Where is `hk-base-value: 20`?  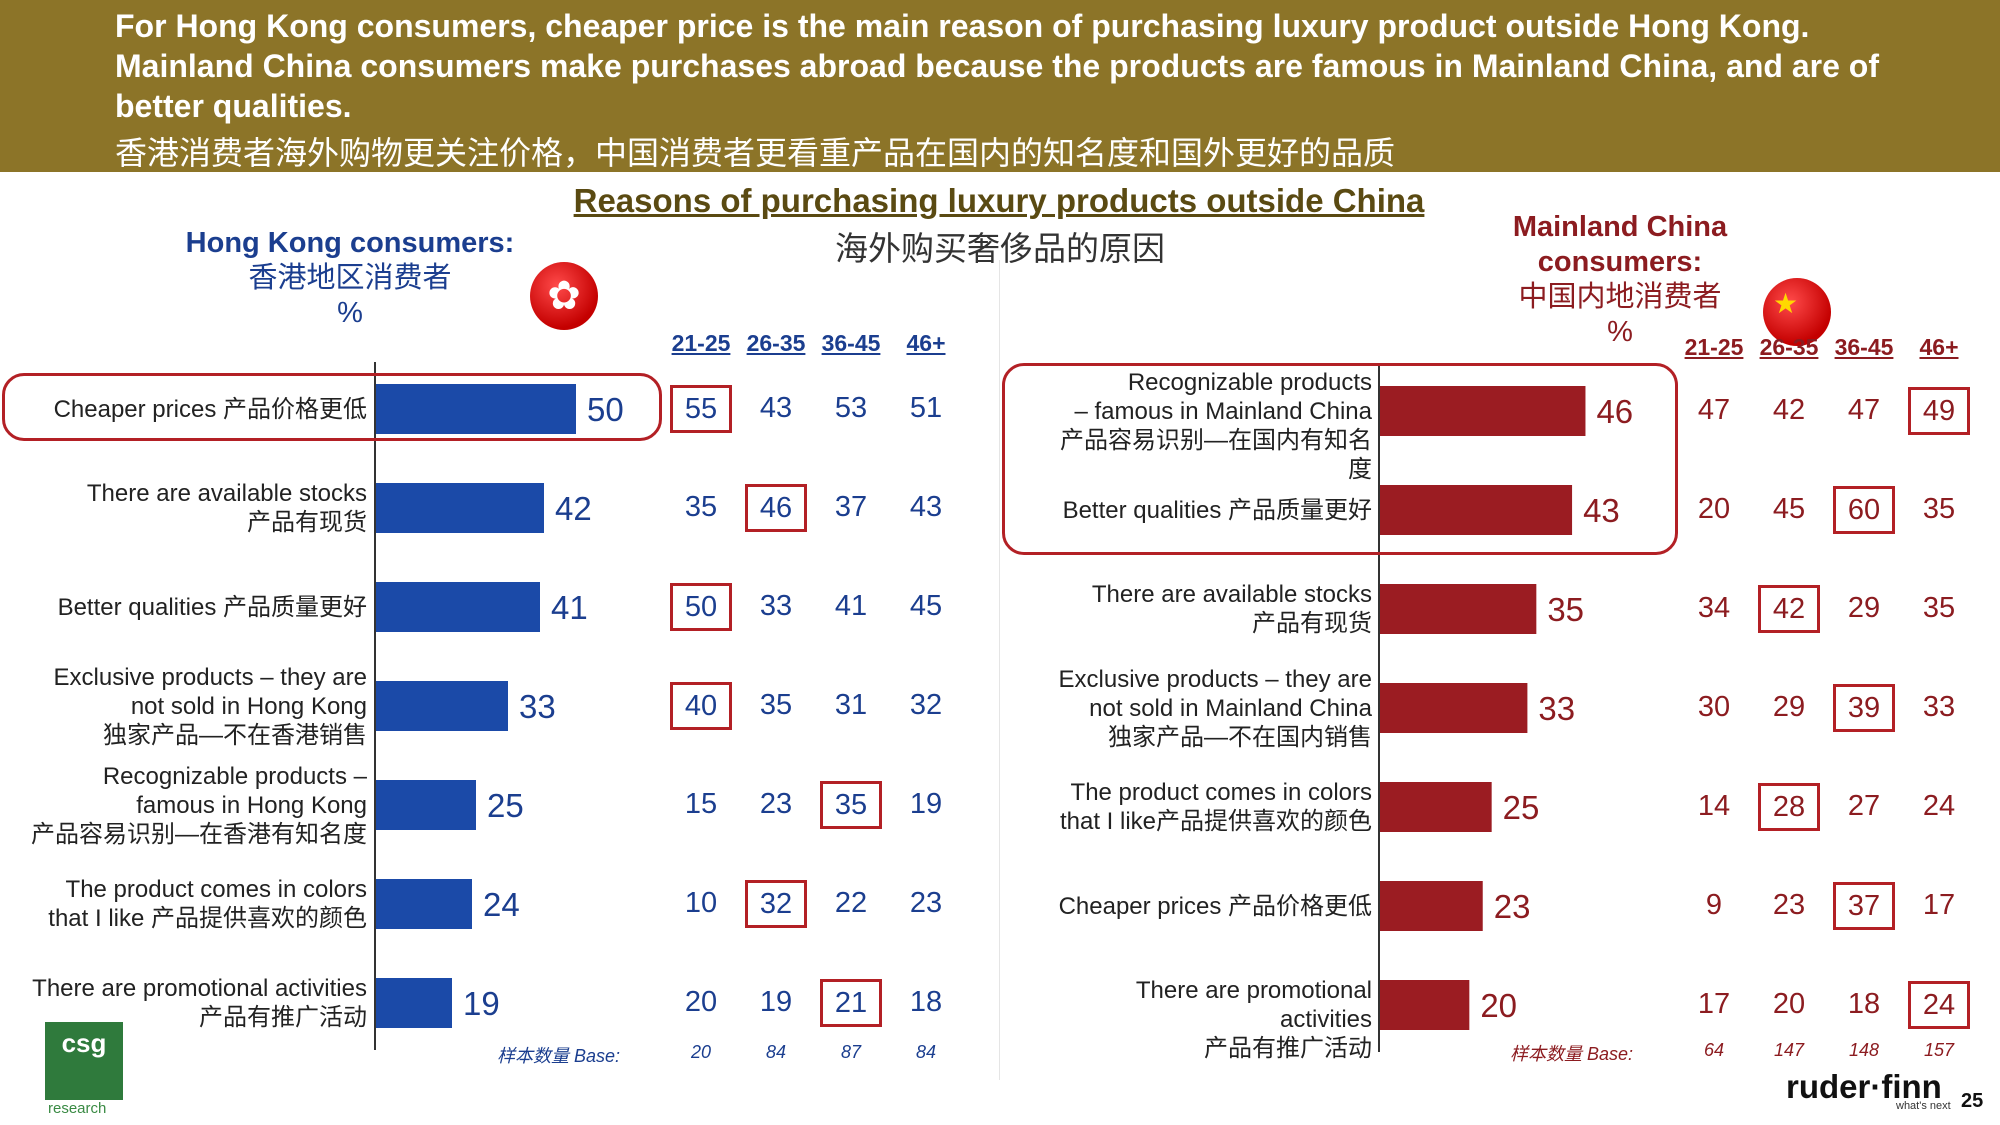 hk-base-value: 20 is located at coordinates (701, 1052).